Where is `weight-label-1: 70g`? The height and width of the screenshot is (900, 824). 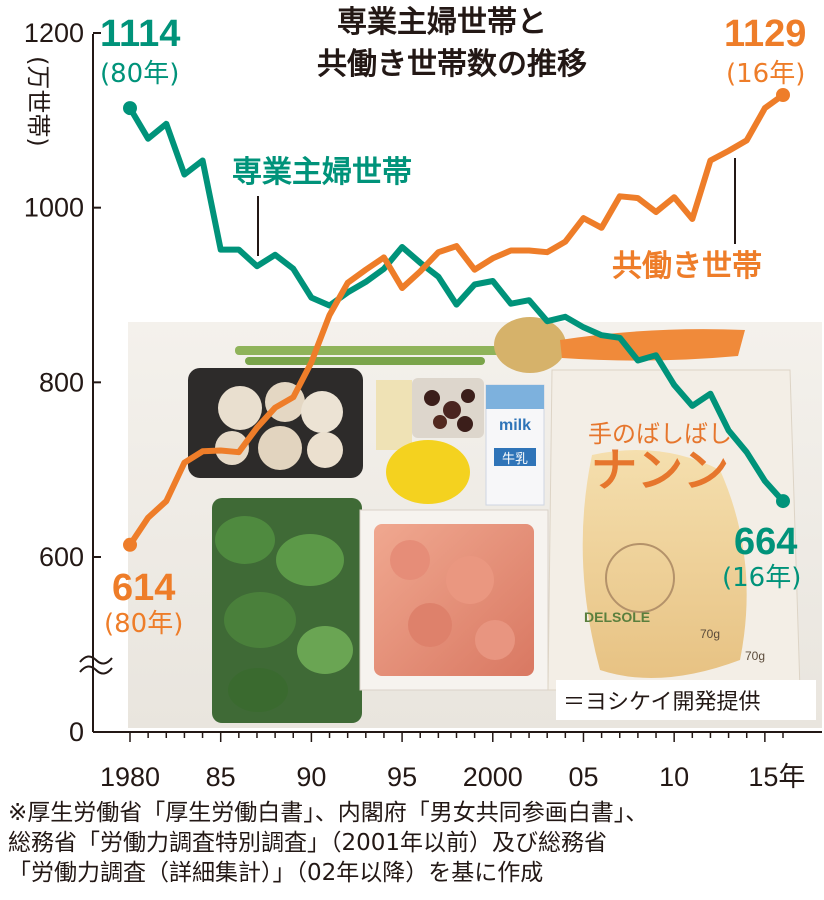
weight-label-1: 70g is located at coordinates (710, 634).